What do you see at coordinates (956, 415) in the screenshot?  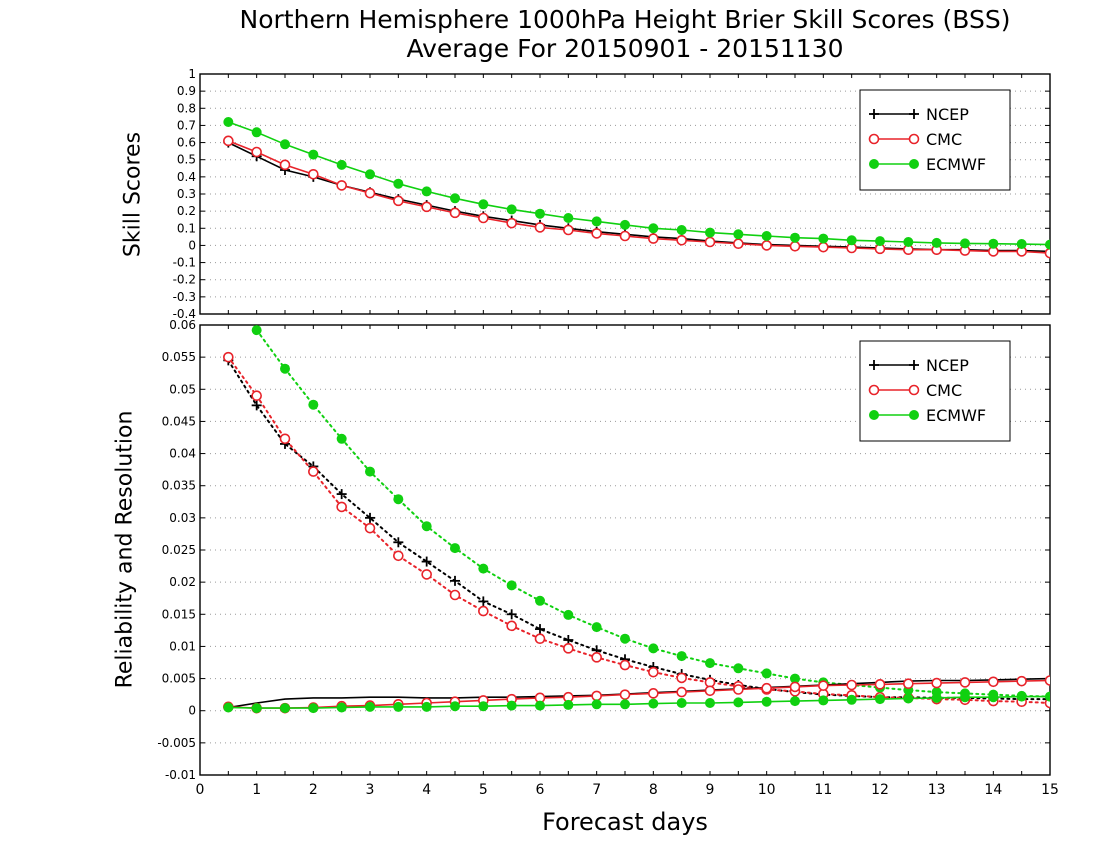 I see `legend-label: ECMWF` at bounding box center [956, 415].